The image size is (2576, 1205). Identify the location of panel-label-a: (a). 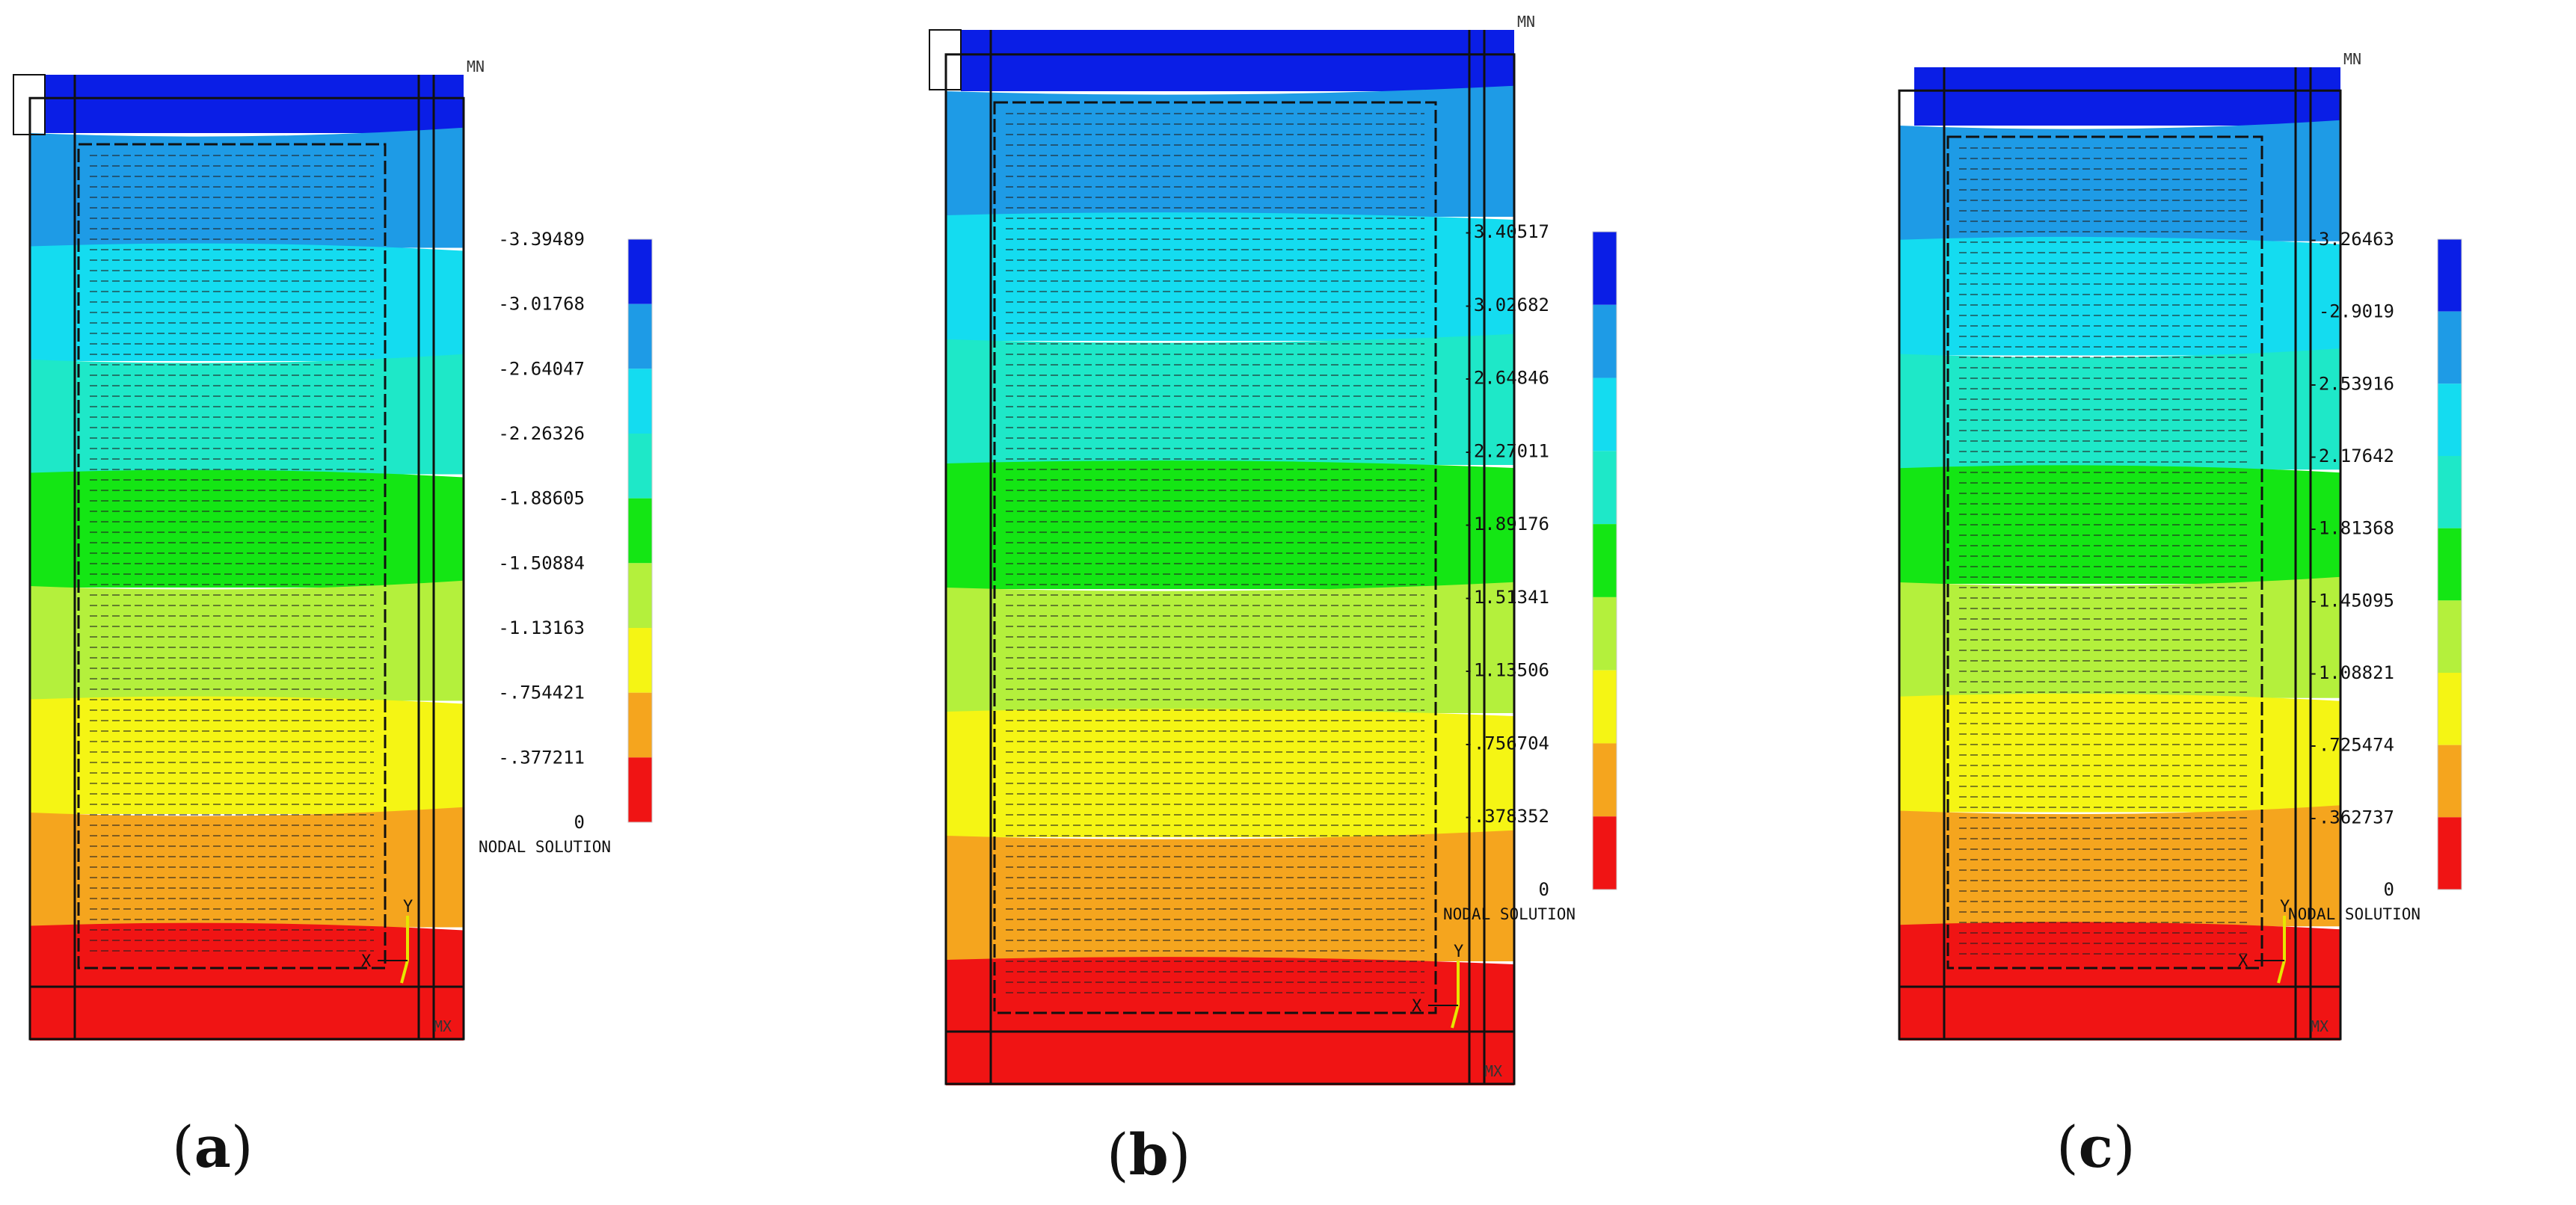
(212, 1147).